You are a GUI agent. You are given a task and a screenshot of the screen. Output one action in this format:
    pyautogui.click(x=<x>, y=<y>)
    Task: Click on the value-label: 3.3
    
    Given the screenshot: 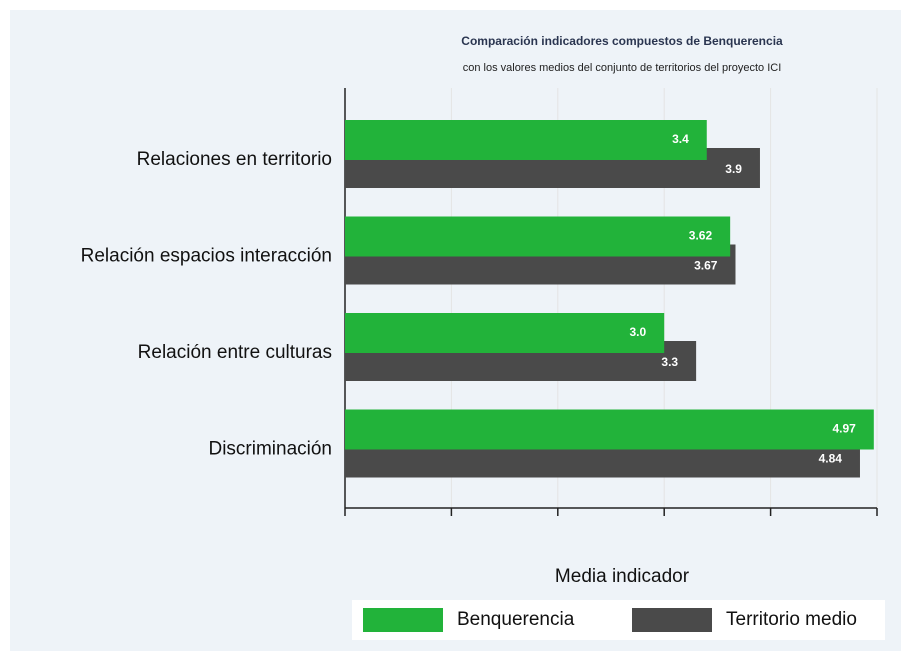 What is the action you would take?
    pyautogui.click(x=669, y=362)
    